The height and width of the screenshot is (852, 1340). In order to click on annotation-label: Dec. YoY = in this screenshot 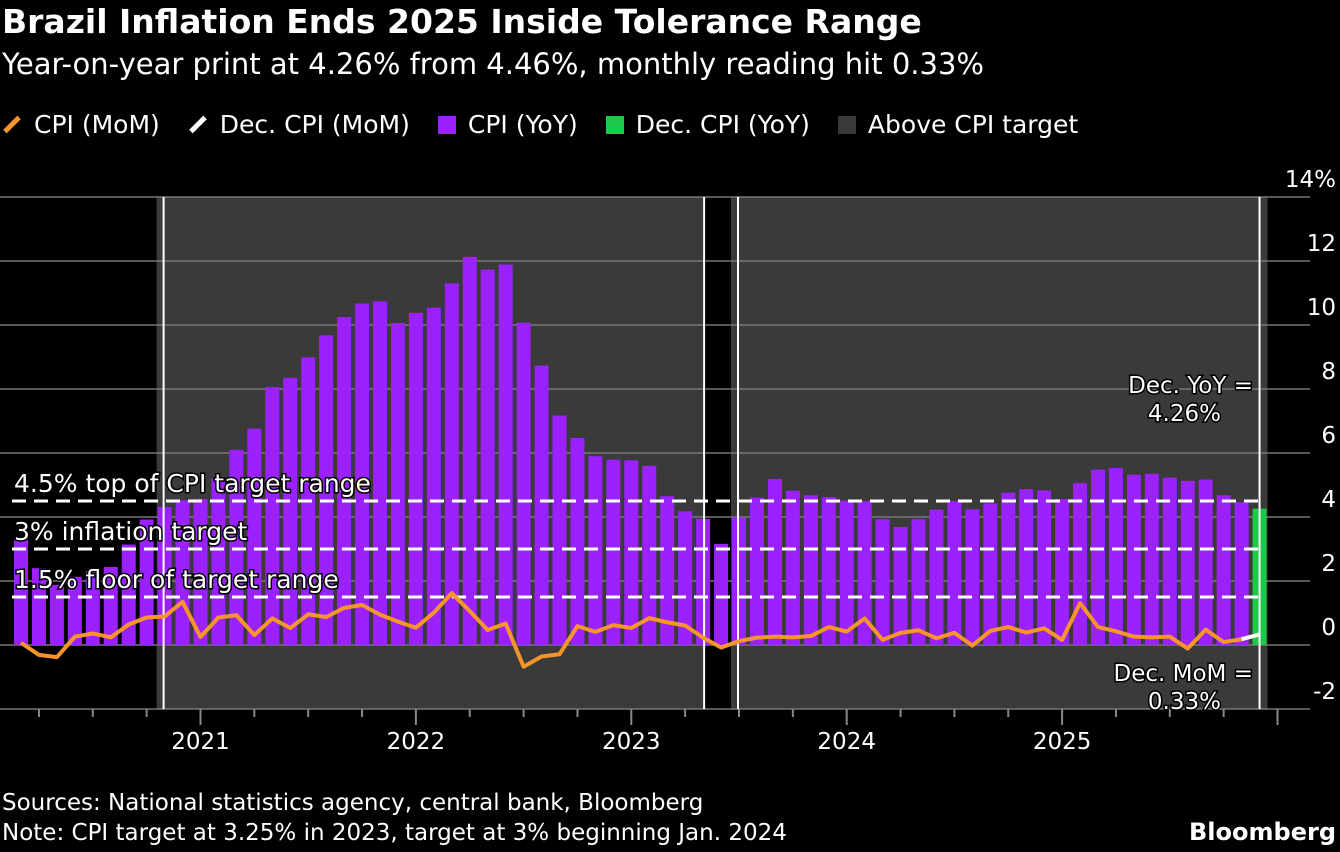, I will do `click(1190, 386)`.